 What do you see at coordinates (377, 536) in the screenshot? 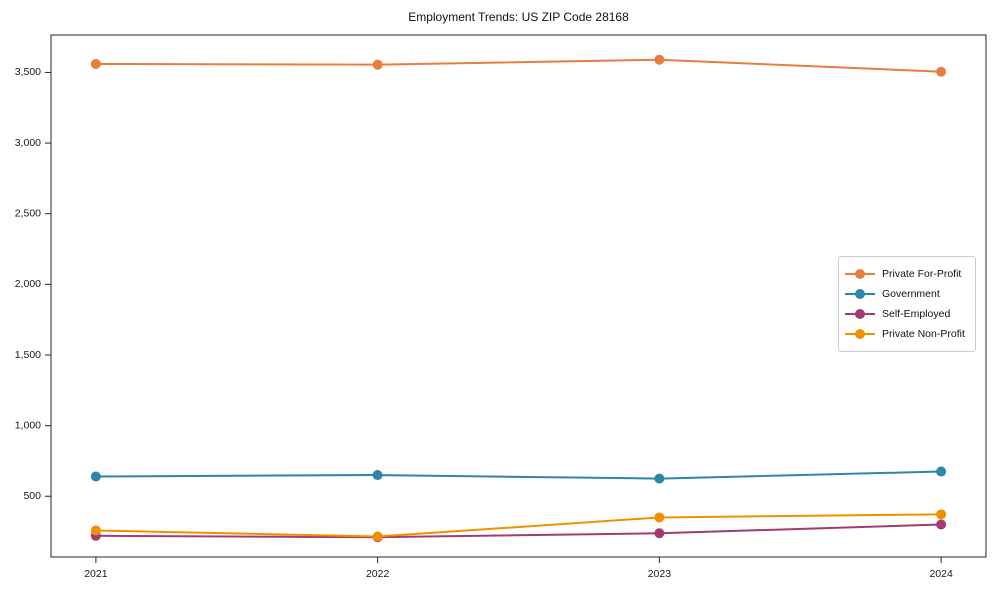
I see `data-point-private-non-profit-2022` at bounding box center [377, 536].